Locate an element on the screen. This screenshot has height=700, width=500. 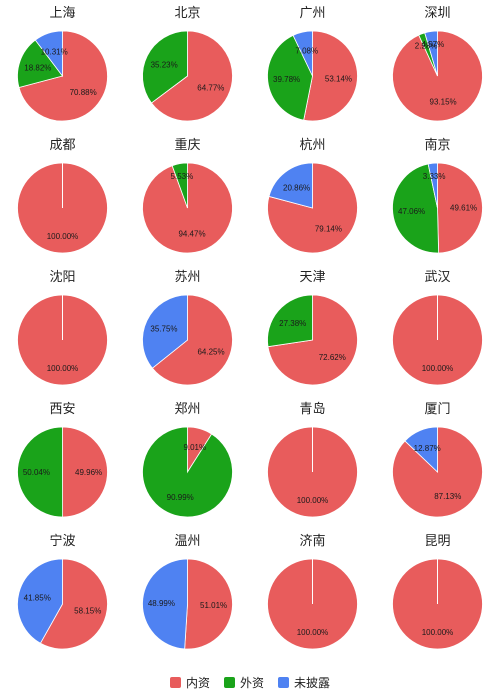
pie-chart: 西安 49.96% 50.04% is located at coordinates (62, 462).